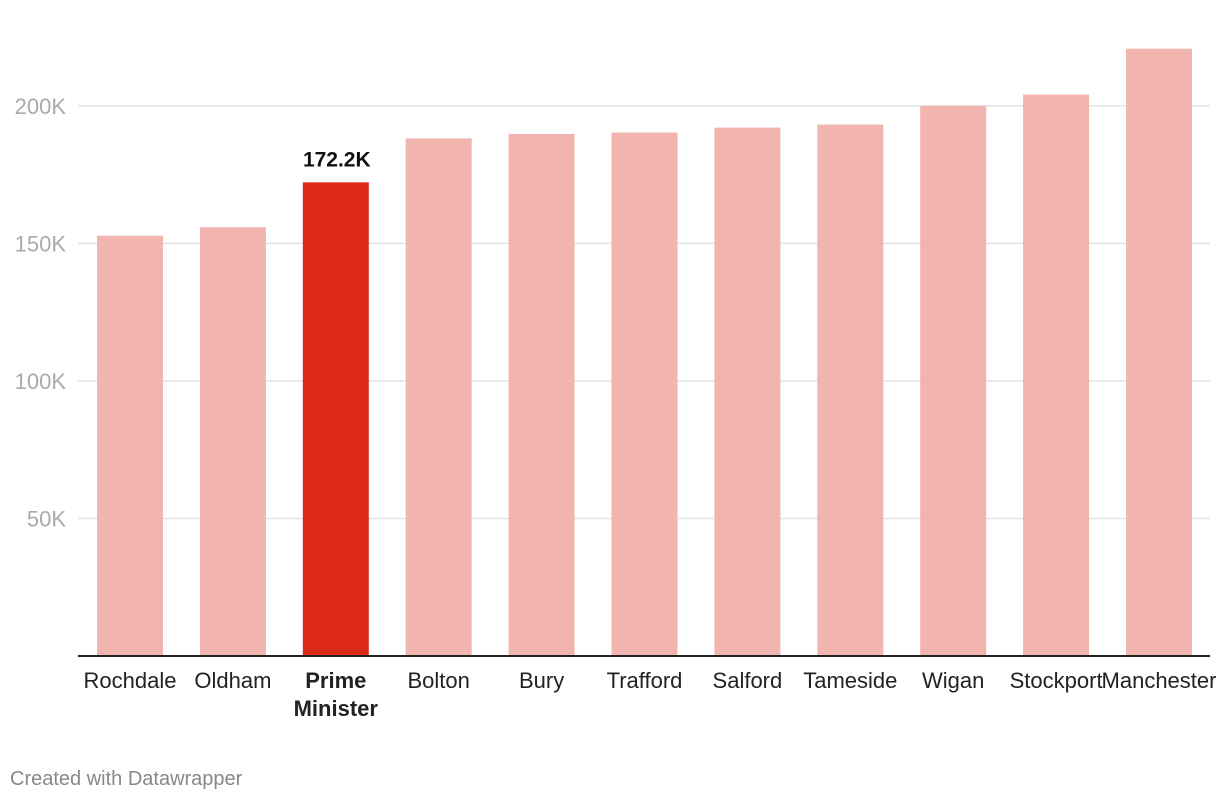 This screenshot has width=1220, height=804. What do you see at coordinates (645, 680) in the screenshot?
I see `x-tick-label: Trafford` at bounding box center [645, 680].